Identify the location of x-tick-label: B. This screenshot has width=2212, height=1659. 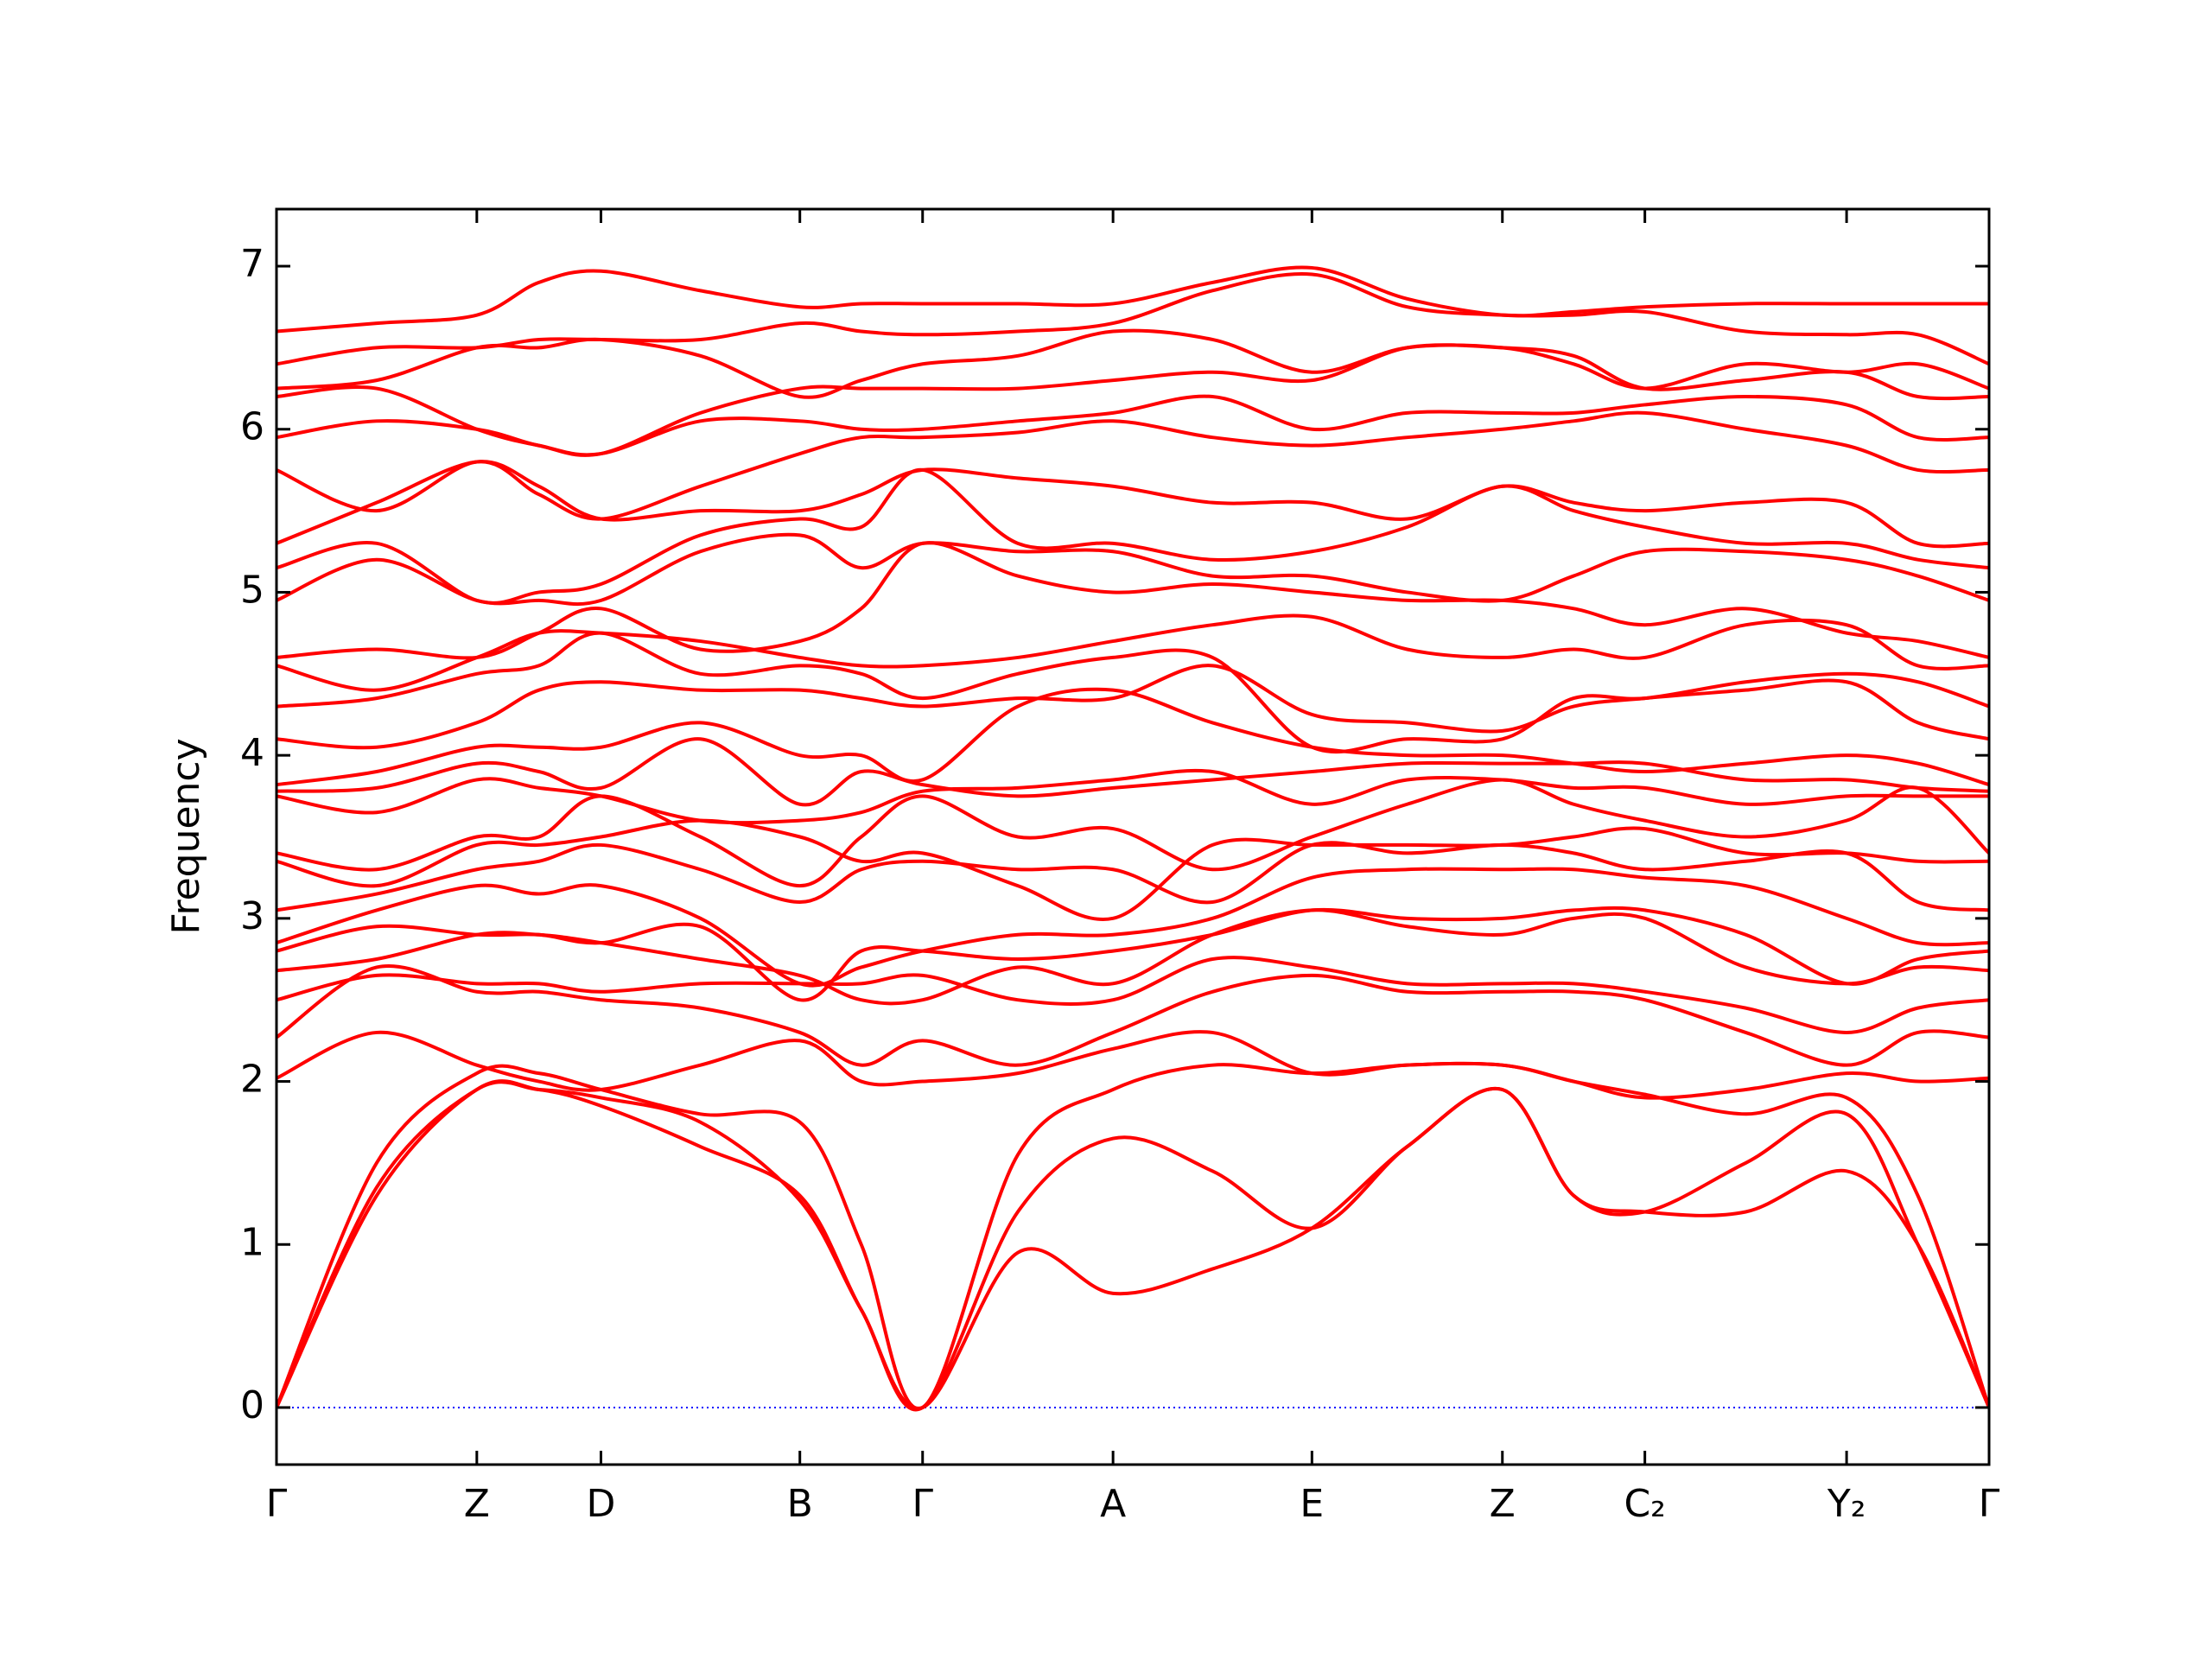
(800, 1504).